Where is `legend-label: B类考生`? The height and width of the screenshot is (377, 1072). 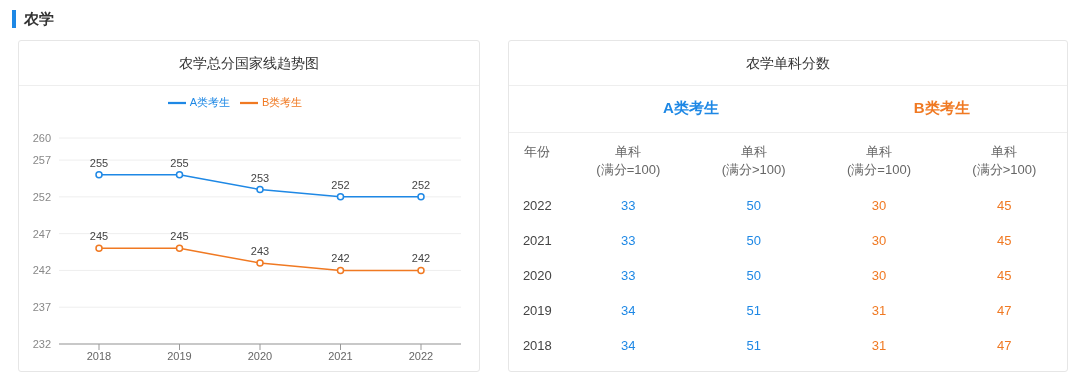 legend-label: B类考生 is located at coordinates (282, 101).